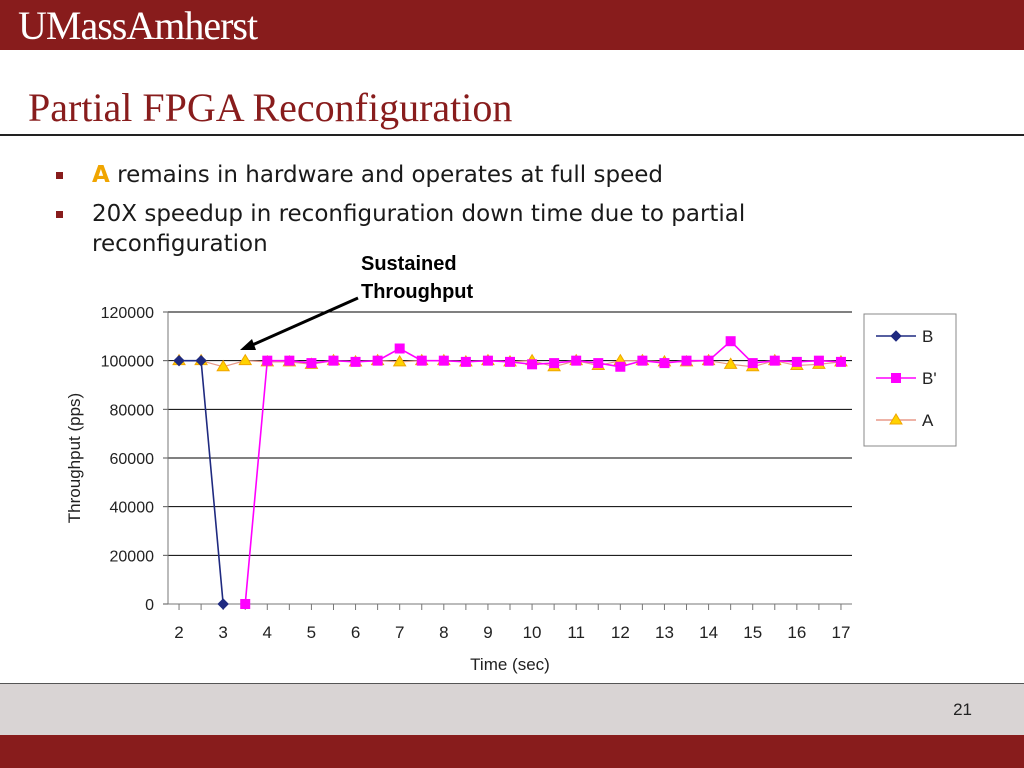 The width and height of the screenshot is (1024, 768). What do you see at coordinates (620, 632) in the screenshot?
I see `x-tick-label: 12` at bounding box center [620, 632].